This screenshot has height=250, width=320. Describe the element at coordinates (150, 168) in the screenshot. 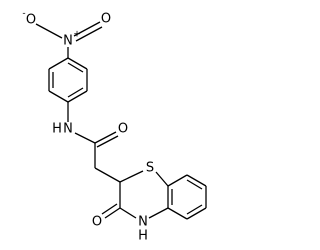

I see `atom-label: S` at that location.